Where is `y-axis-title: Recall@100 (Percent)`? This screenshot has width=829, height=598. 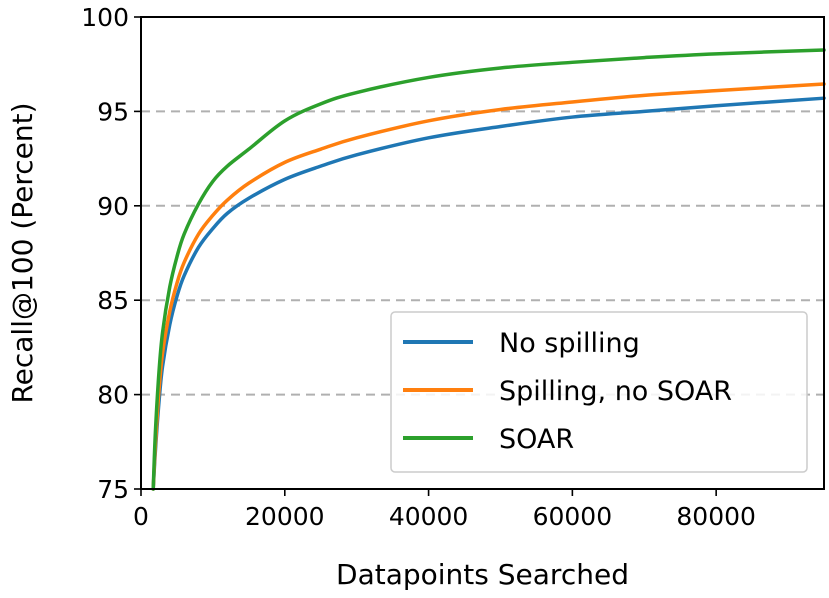
y-axis-title: Recall@100 (Percent) is located at coordinates (22, 252).